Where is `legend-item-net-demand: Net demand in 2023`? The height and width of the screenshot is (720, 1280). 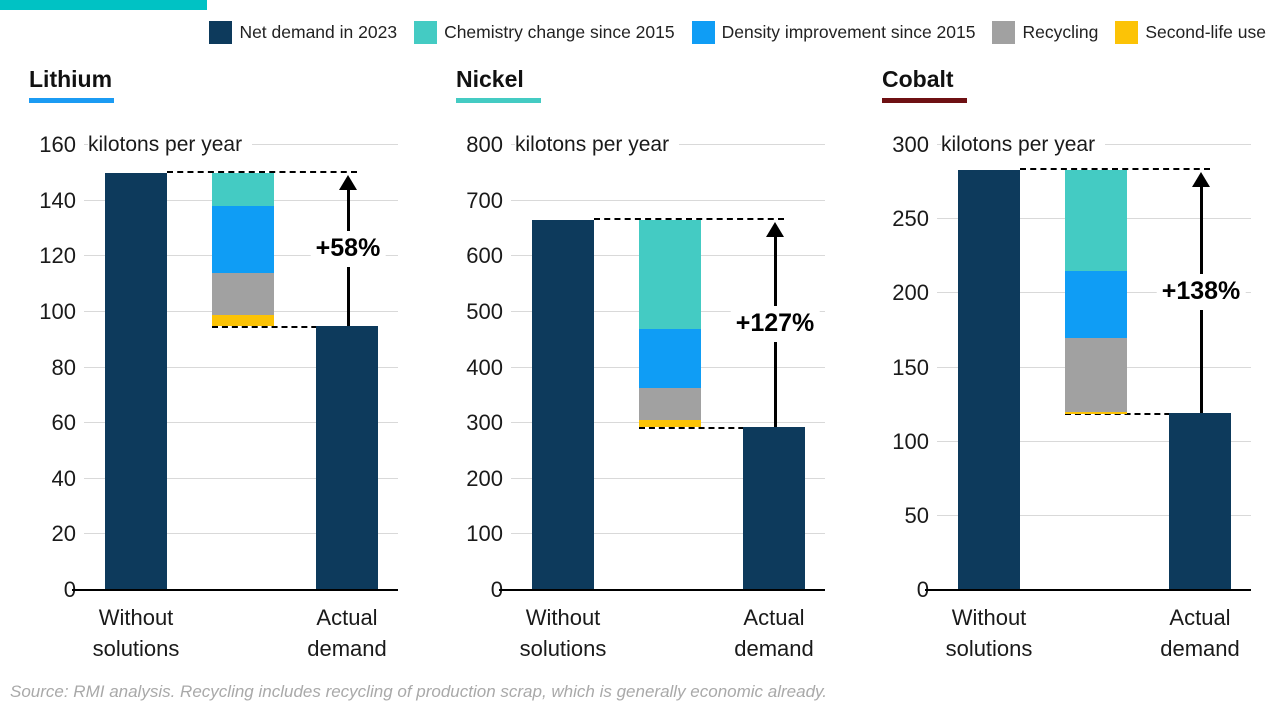
legend-item-net-demand: Net demand in 2023 is located at coordinates (303, 32).